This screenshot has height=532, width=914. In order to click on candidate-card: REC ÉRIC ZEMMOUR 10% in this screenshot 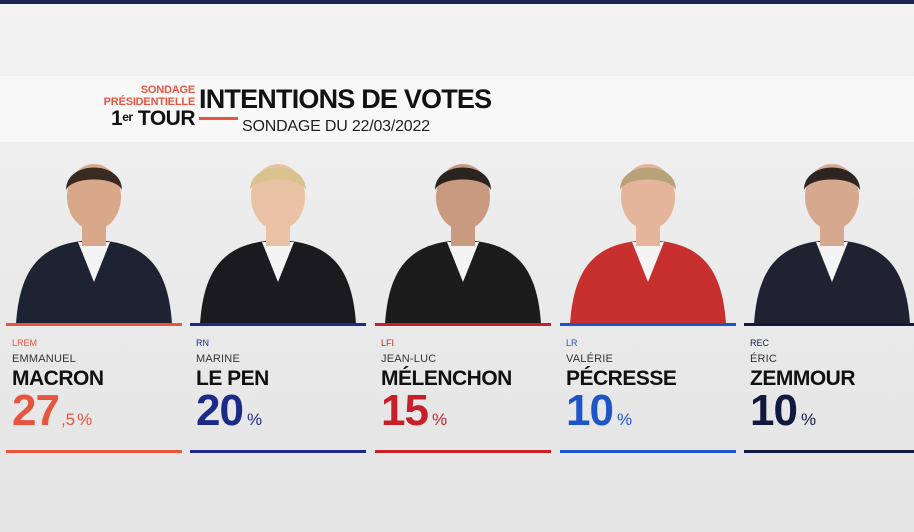, I will do `click(829, 298)`.